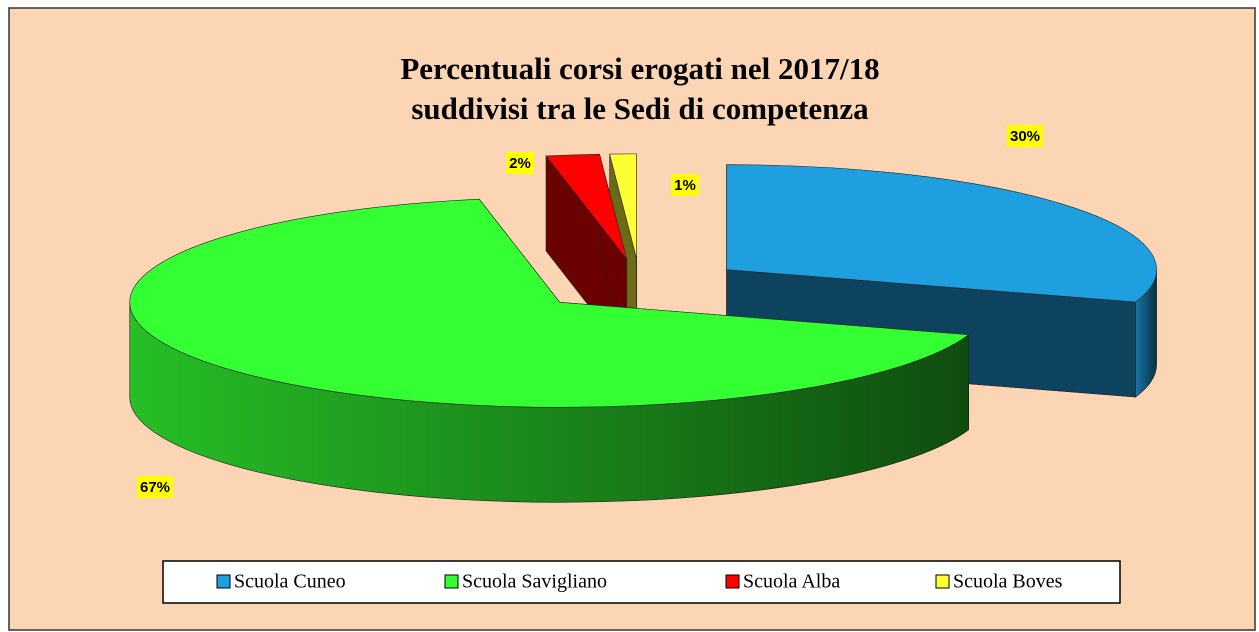 This screenshot has height=632, width=1259. Describe the element at coordinates (791, 582) in the screenshot. I see `legend-label: Scuola Alba` at that location.